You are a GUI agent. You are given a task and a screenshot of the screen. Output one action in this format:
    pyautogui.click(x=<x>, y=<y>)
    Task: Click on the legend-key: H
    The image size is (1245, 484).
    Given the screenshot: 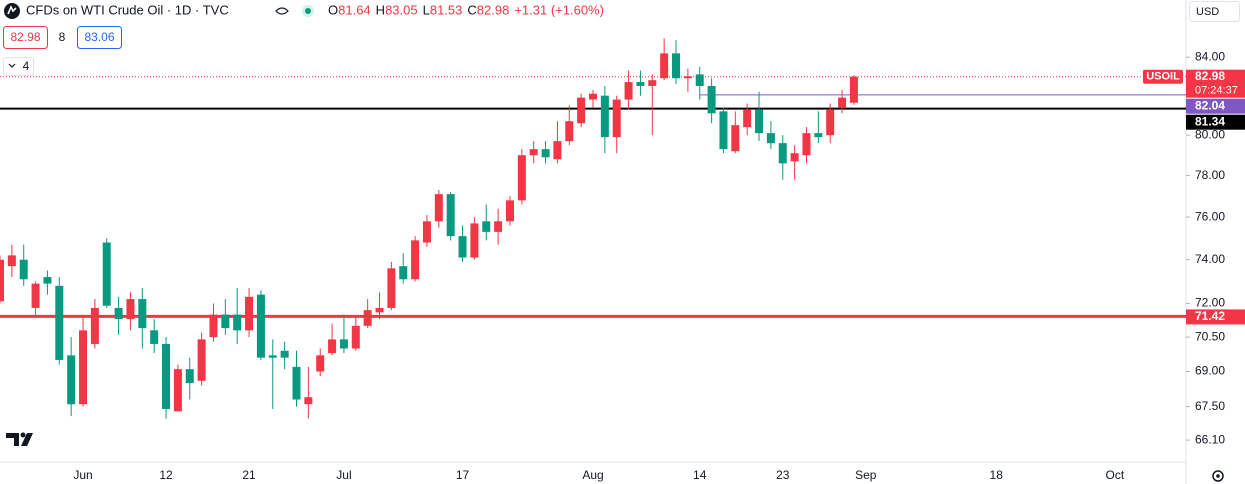 What is the action you would take?
    pyautogui.click(x=380, y=9)
    